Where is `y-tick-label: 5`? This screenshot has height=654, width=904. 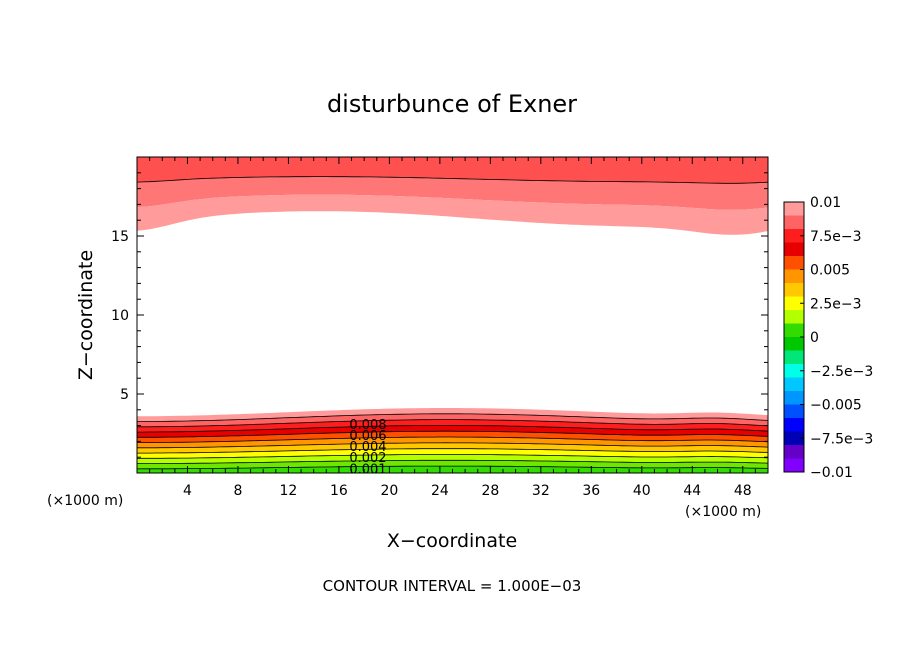 y-tick-label: 5 is located at coordinates (124, 395).